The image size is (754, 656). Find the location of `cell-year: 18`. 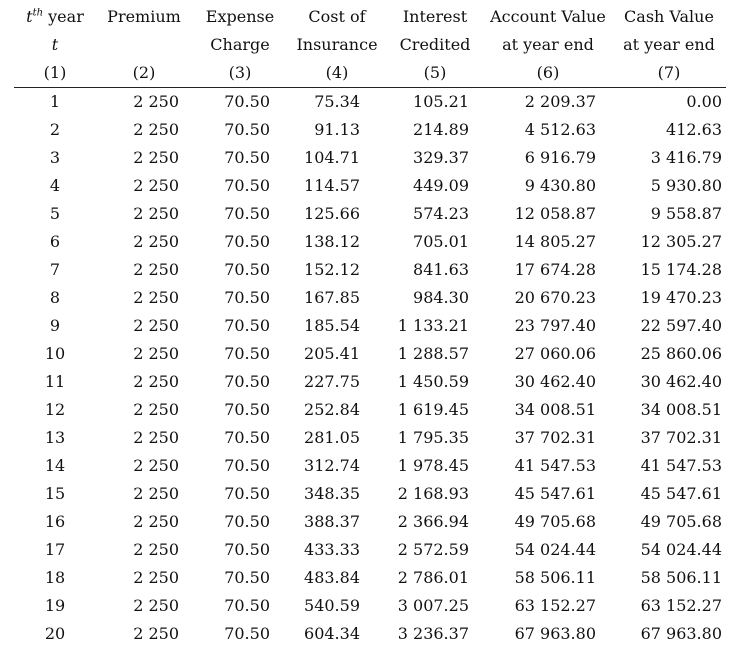

cell-year: 18 is located at coordinates (55, 577).